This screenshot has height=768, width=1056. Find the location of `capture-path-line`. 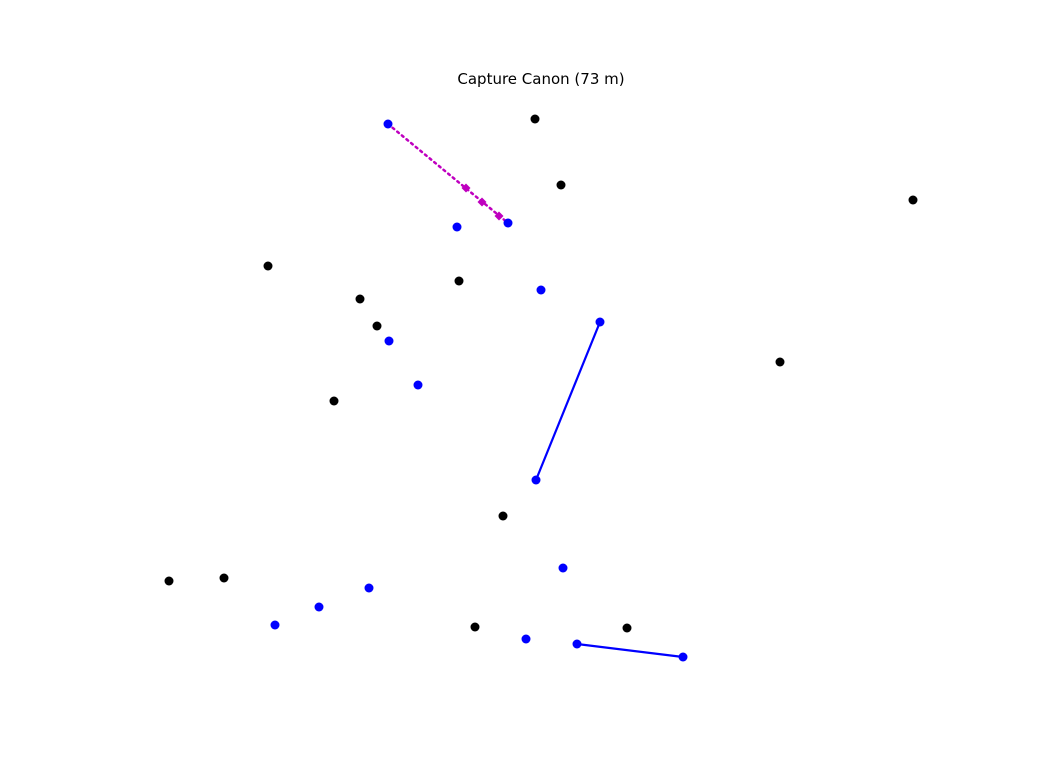

capture-path-line is located at coordinates (448, 173).